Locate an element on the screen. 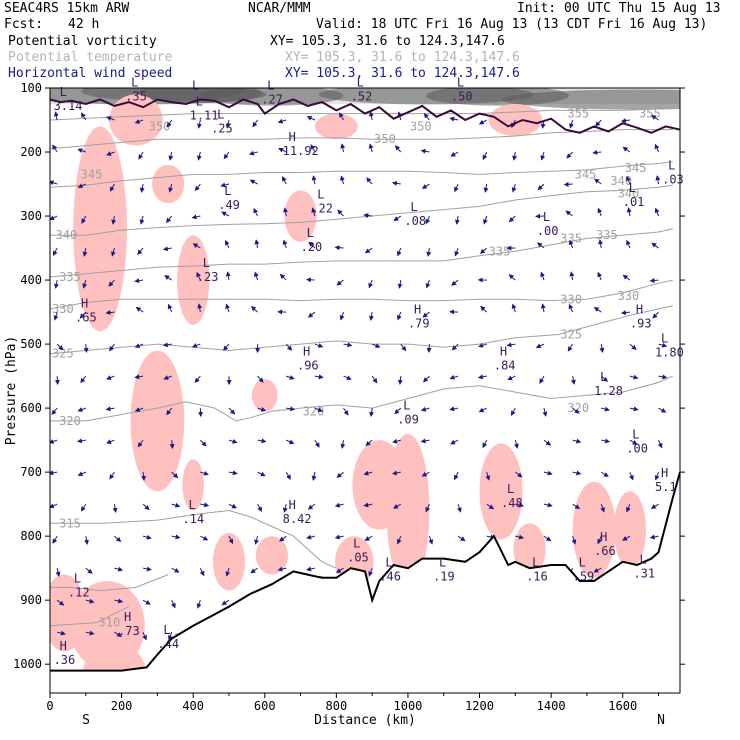 This screenshot has height=740, width=740. hl-value: .01 is located at coordinates (634, 202).